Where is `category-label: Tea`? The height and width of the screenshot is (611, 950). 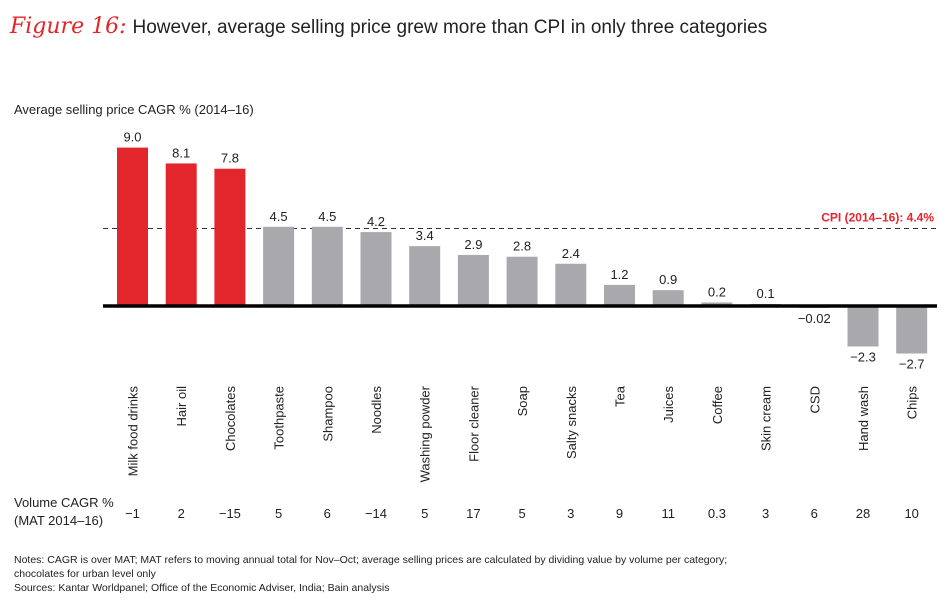 category-label: Tea is located at coordinates (620, 396).